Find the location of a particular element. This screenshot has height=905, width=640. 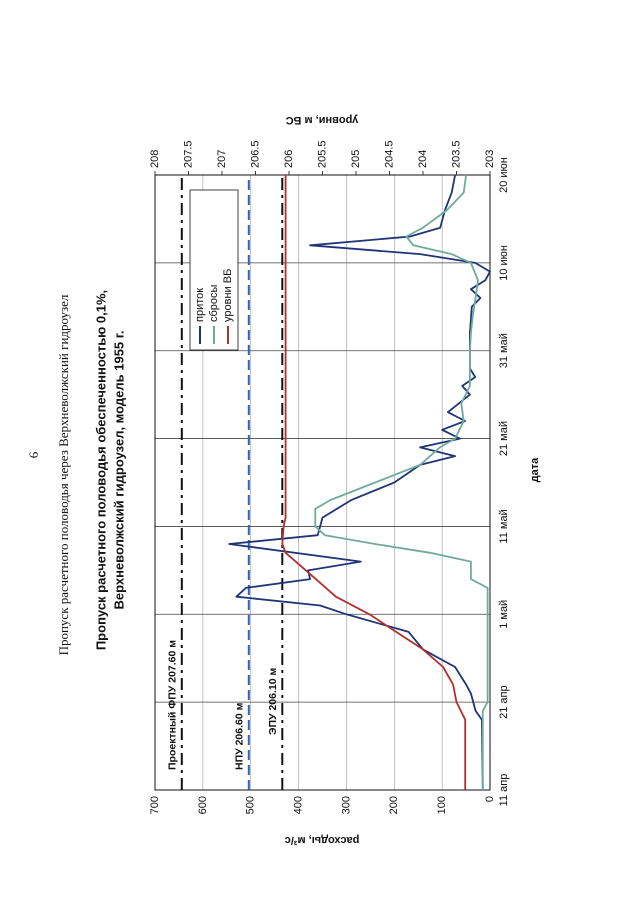

x-tick-label: 1 май is located at coordinates (504, 614).